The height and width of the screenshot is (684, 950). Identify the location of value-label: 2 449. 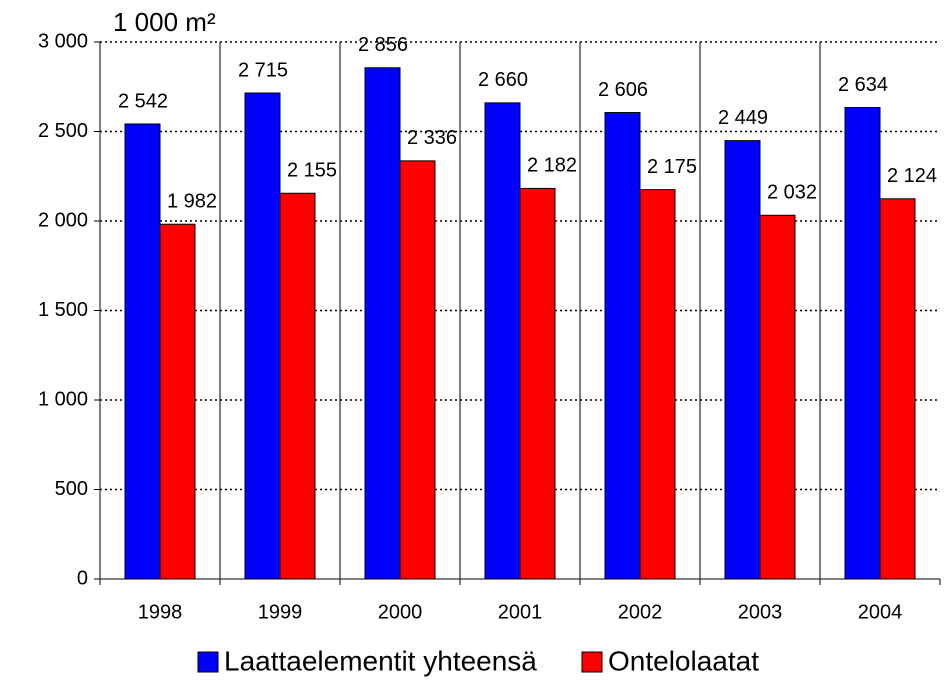
(743, 118).